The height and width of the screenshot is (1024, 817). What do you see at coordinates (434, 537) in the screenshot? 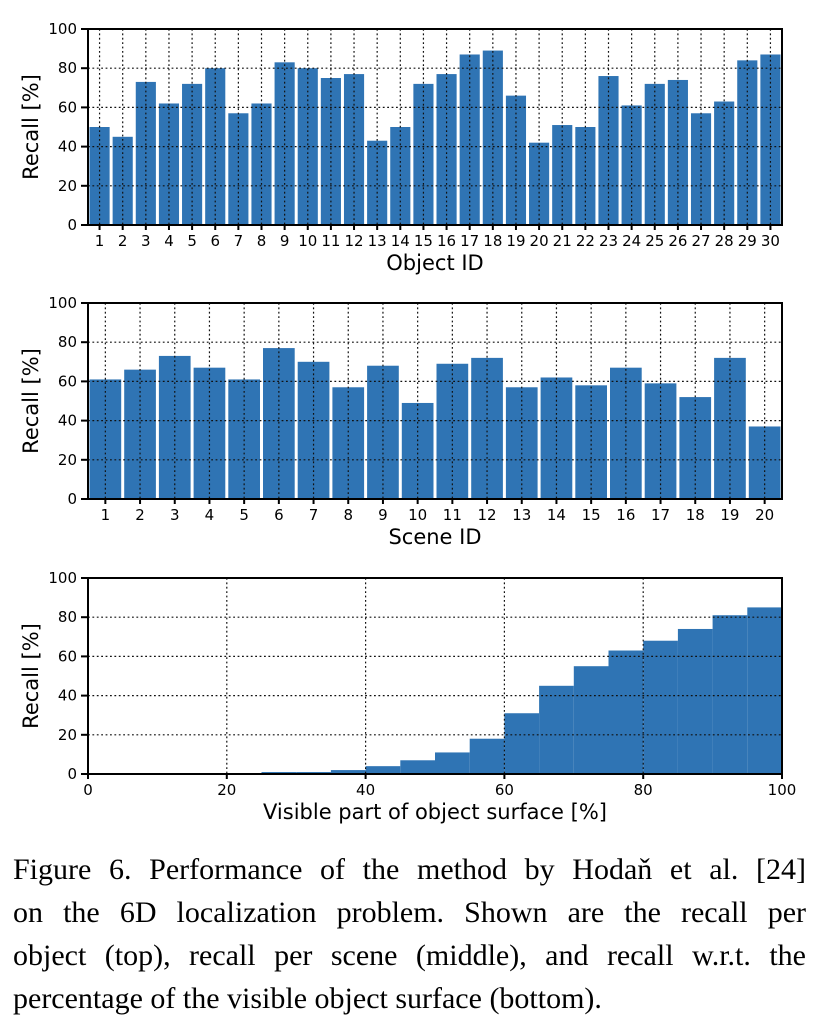
I see `x-axis-label: Scene ID` at bounding box center [434, 537].